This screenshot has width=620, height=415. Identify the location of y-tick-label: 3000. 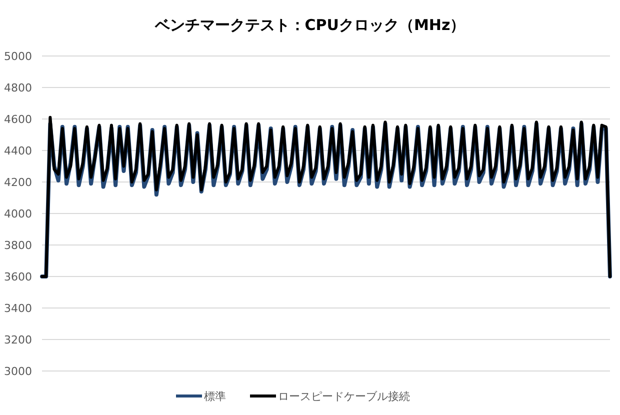
(18, 371).